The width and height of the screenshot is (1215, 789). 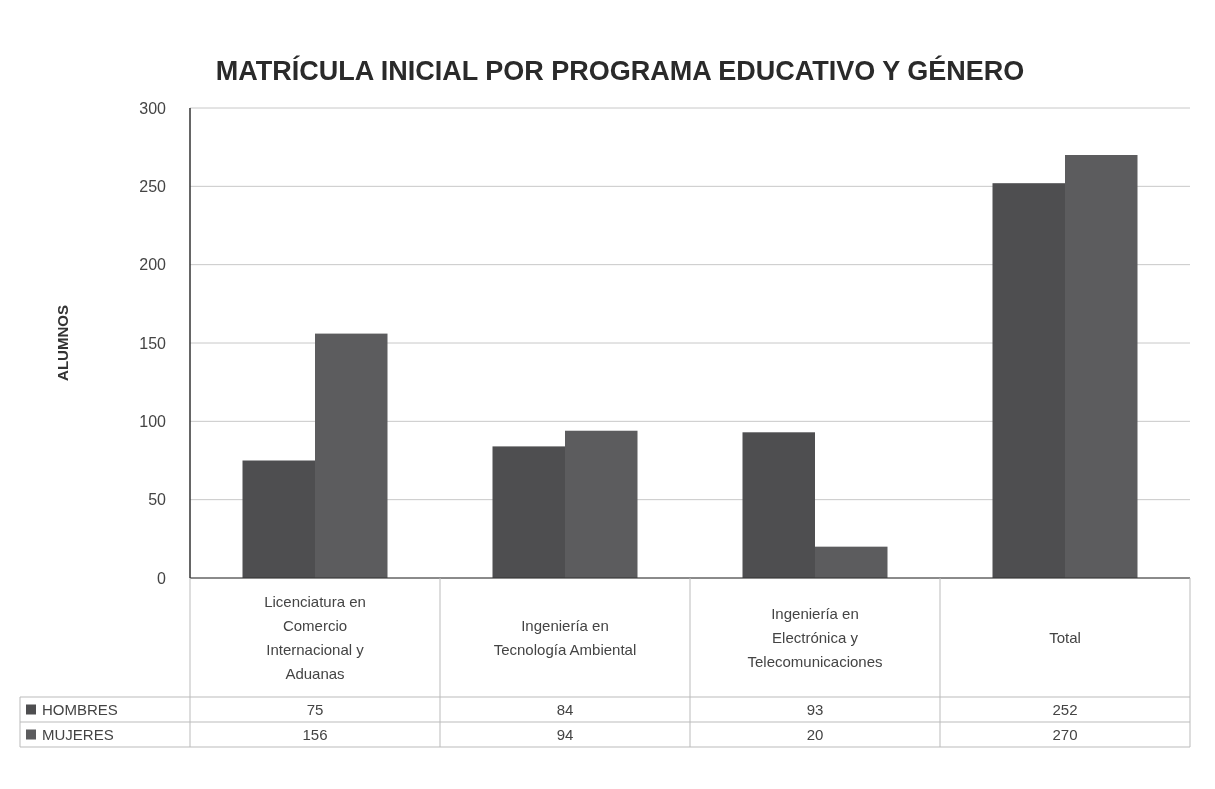 What do you see at coordinates (153, 108) in the screenshot?
I see `y-tick-label: 300` at bounding box center [153, 108].